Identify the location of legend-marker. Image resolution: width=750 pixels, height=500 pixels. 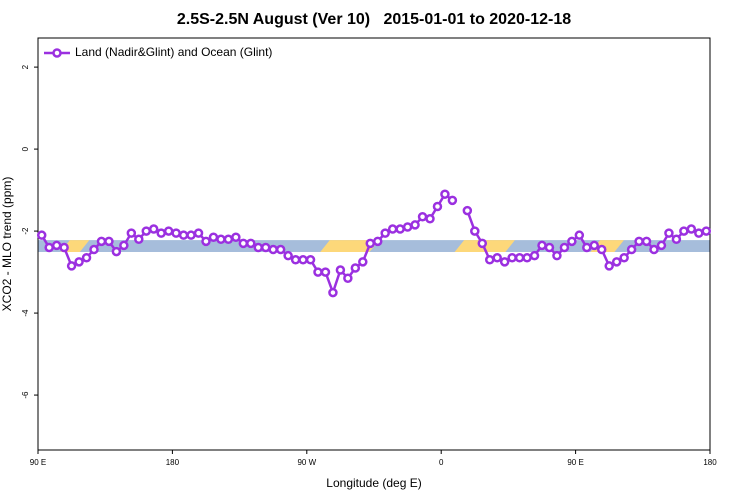
(57, 53).